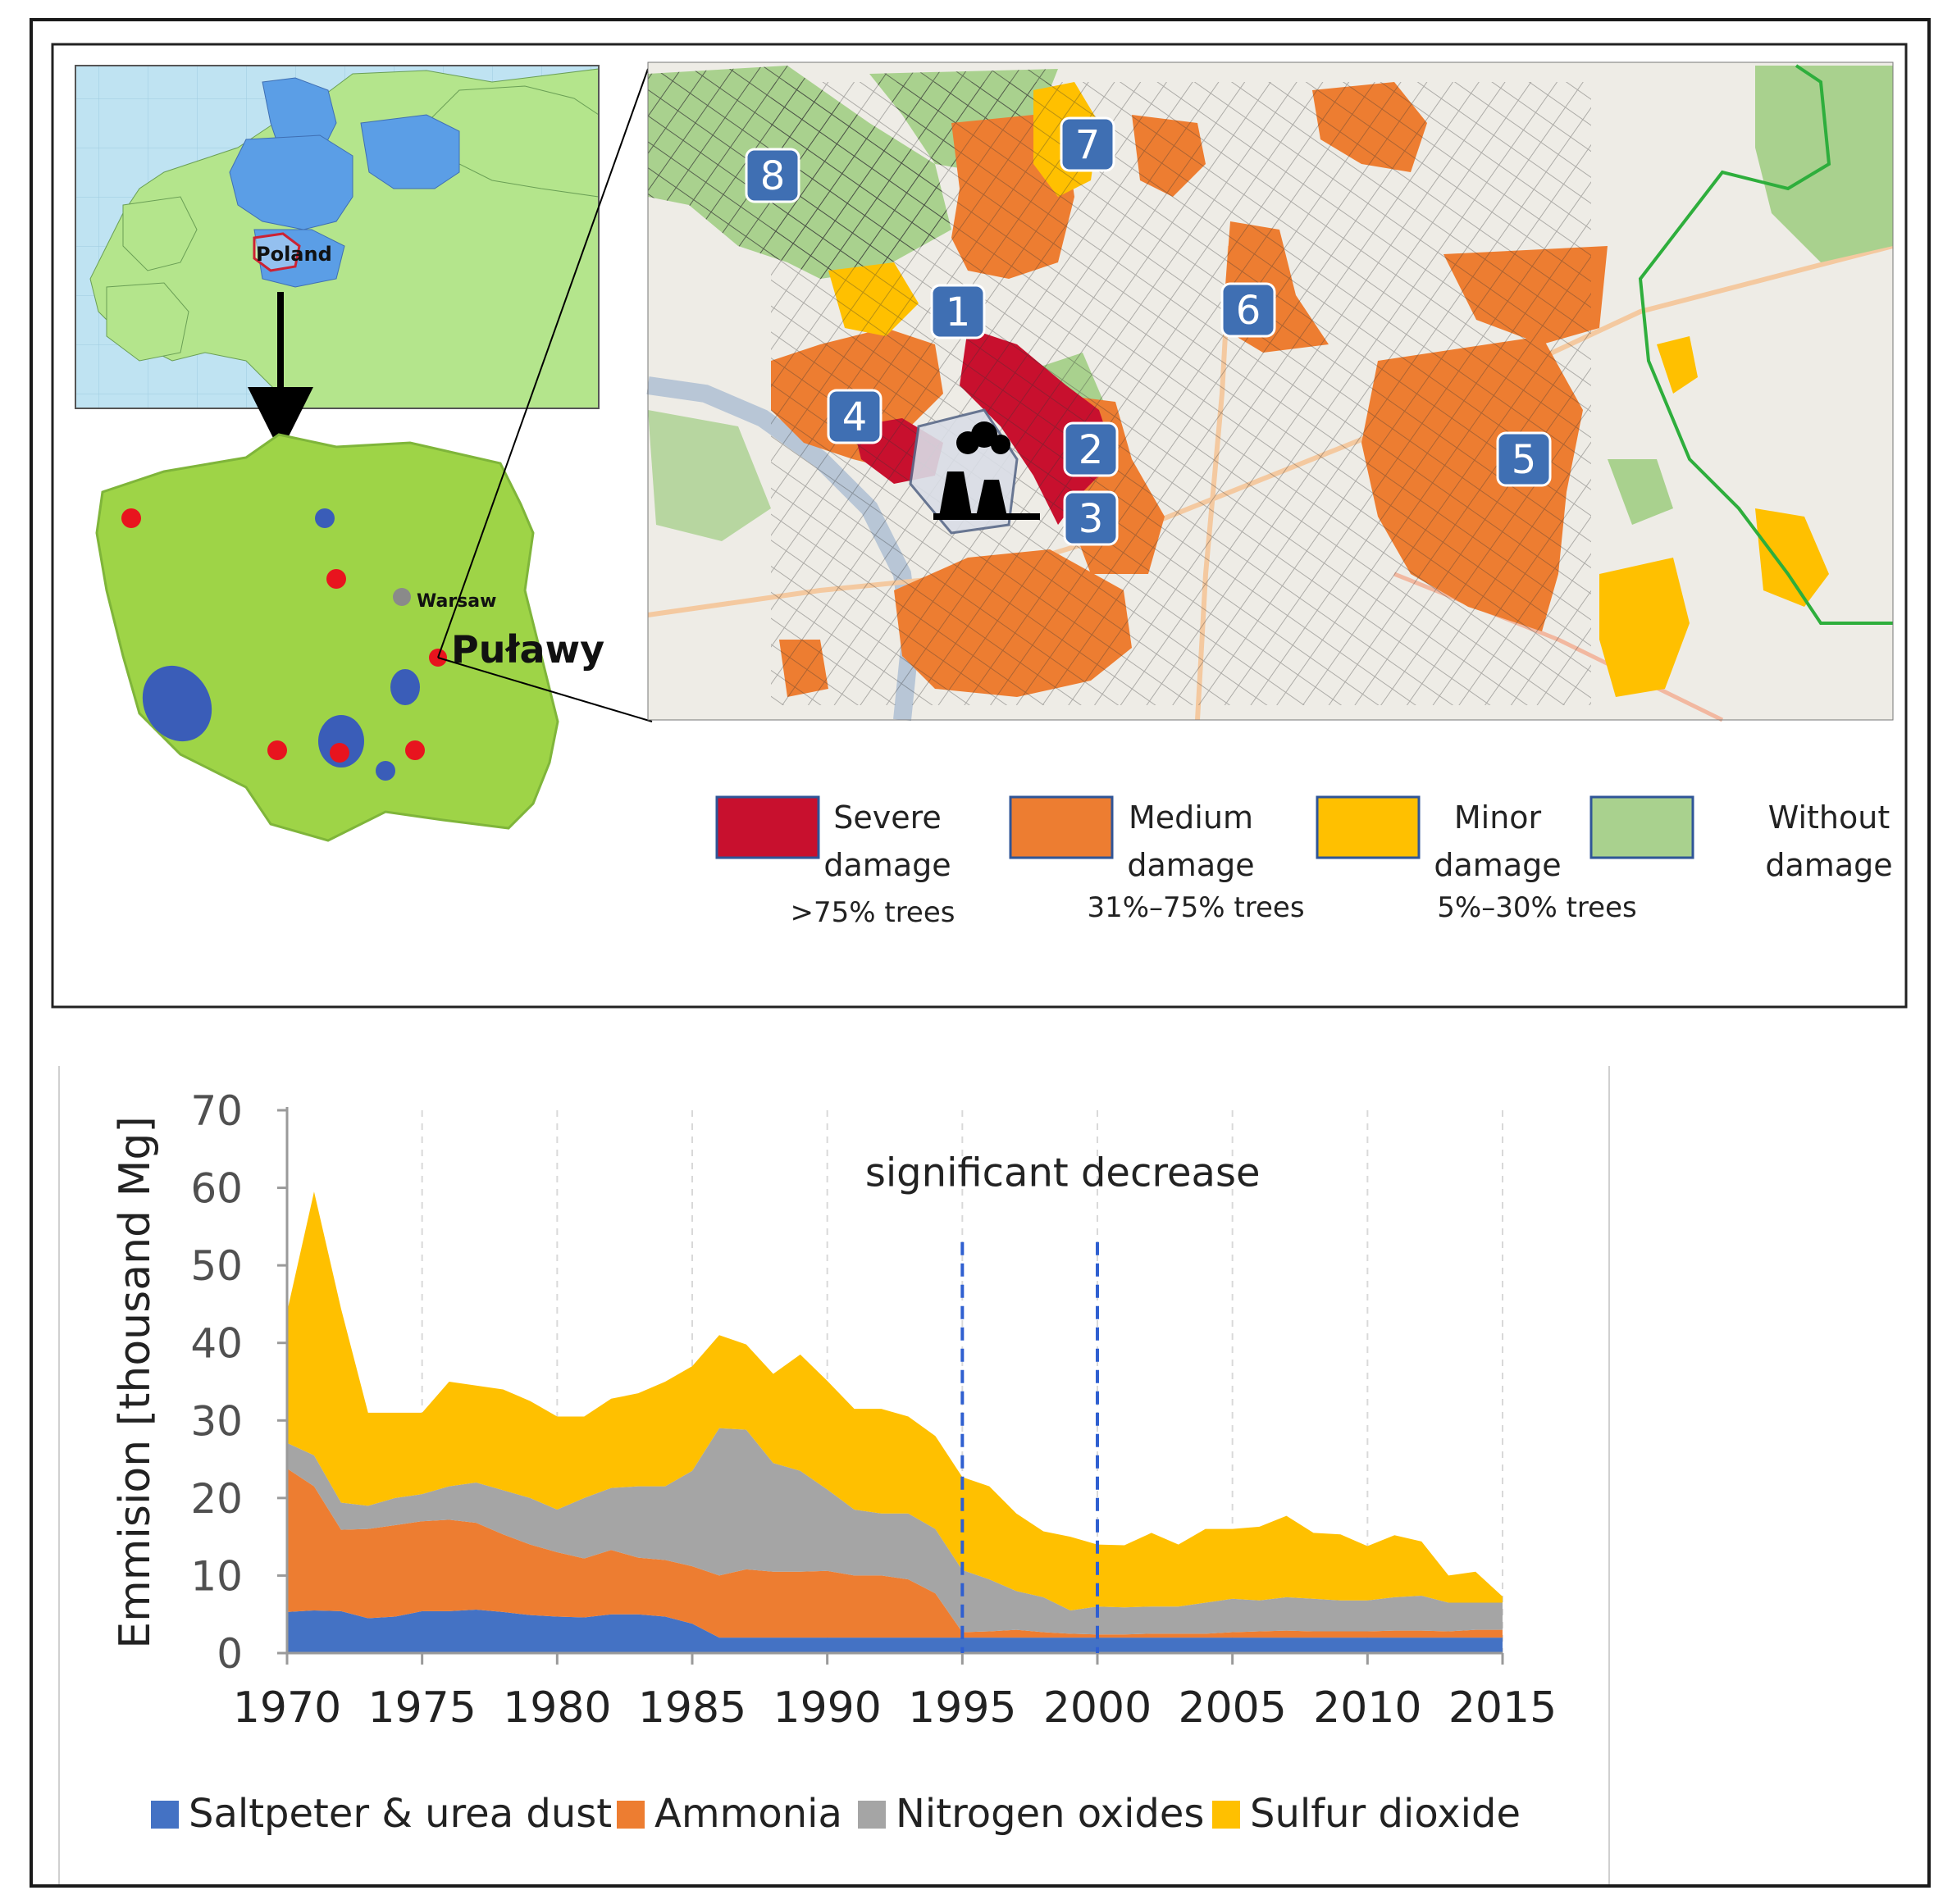  Describe the element at coordinates (1195, 907) in the screenshot. I see `legend-range: 31%–75% trees` at that location.